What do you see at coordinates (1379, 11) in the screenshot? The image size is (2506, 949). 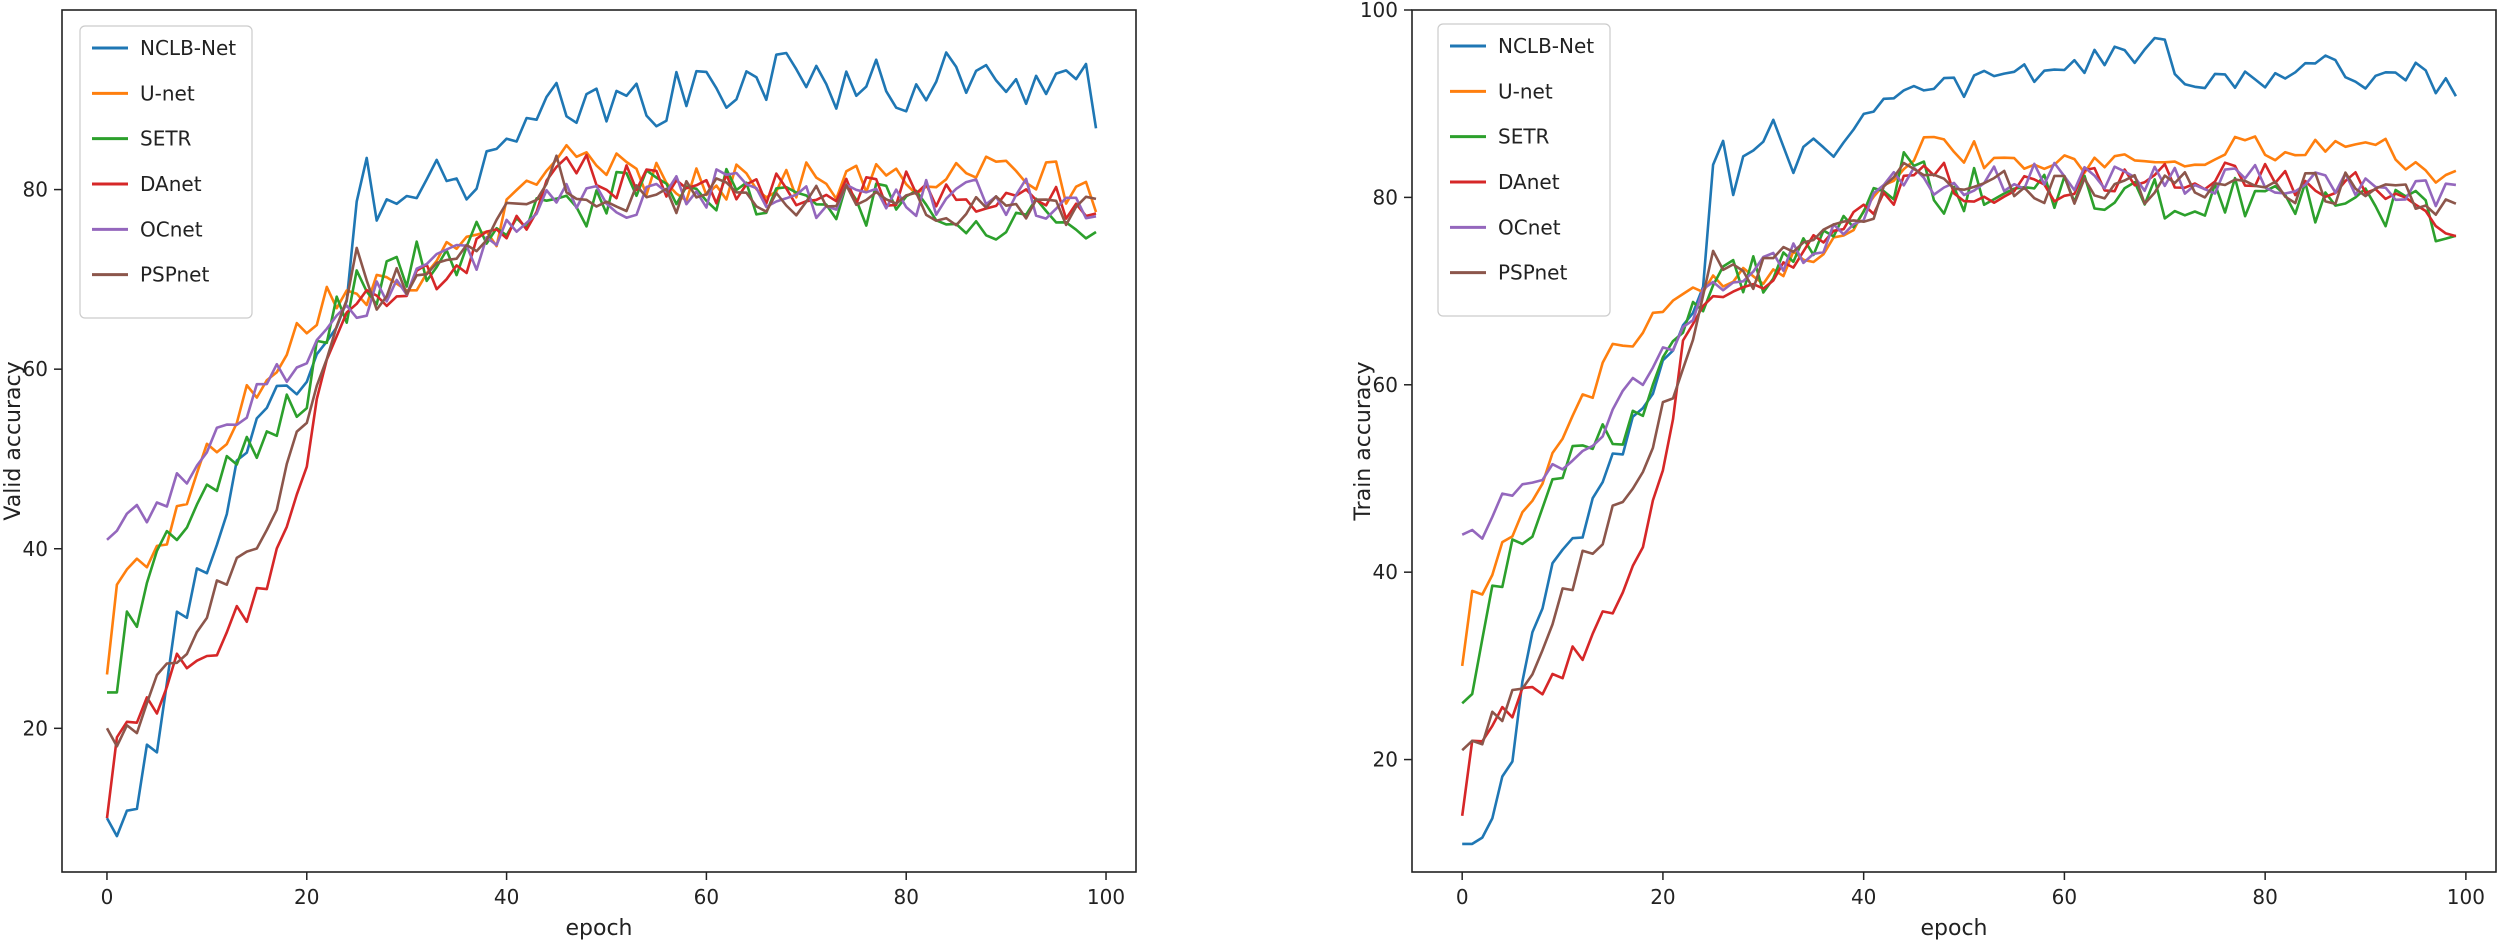 I see `y-tick-label: 100` at bounding box center [1379, 11].